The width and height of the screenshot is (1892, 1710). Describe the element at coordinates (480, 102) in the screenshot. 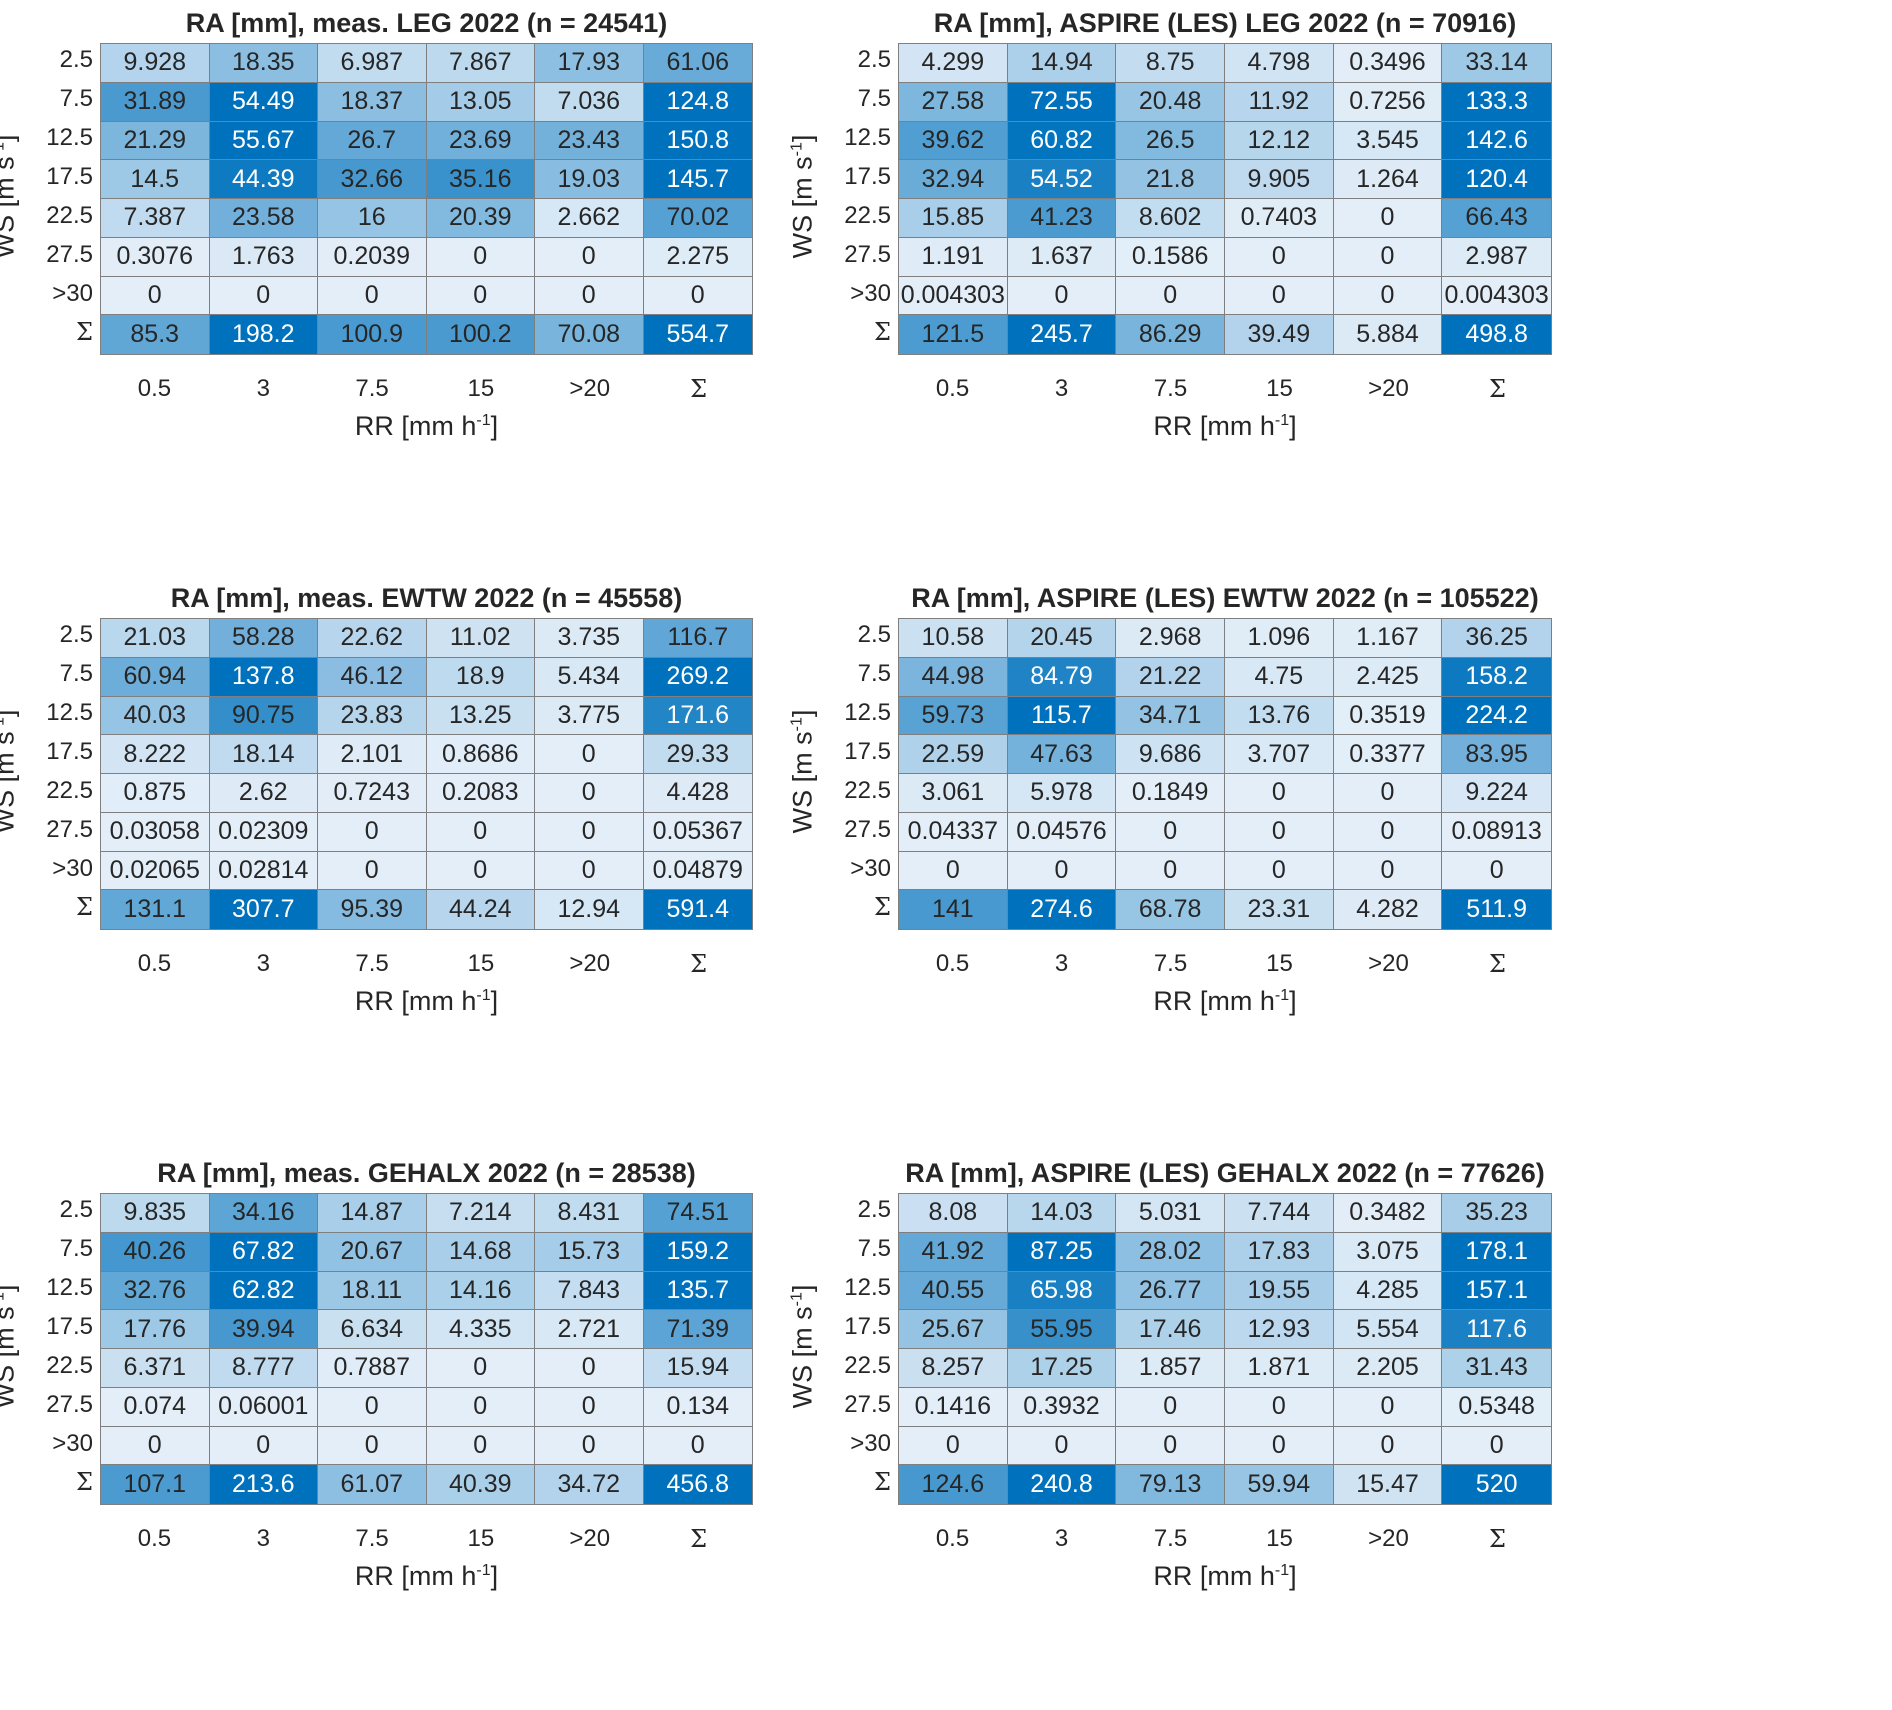

I see `heatmap-cell: 13.05` at that location.